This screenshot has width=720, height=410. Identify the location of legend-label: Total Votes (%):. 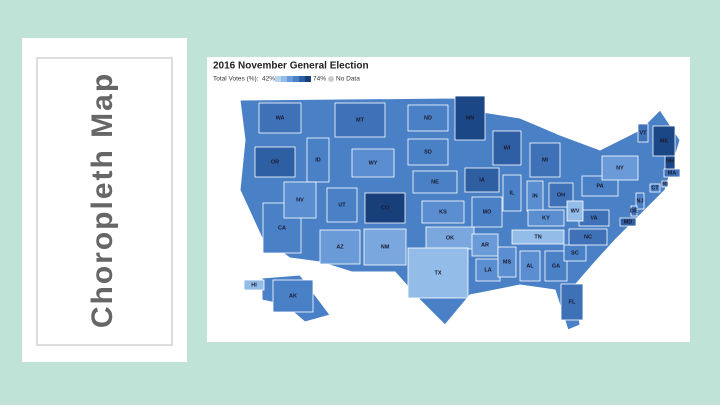
(236, 79).